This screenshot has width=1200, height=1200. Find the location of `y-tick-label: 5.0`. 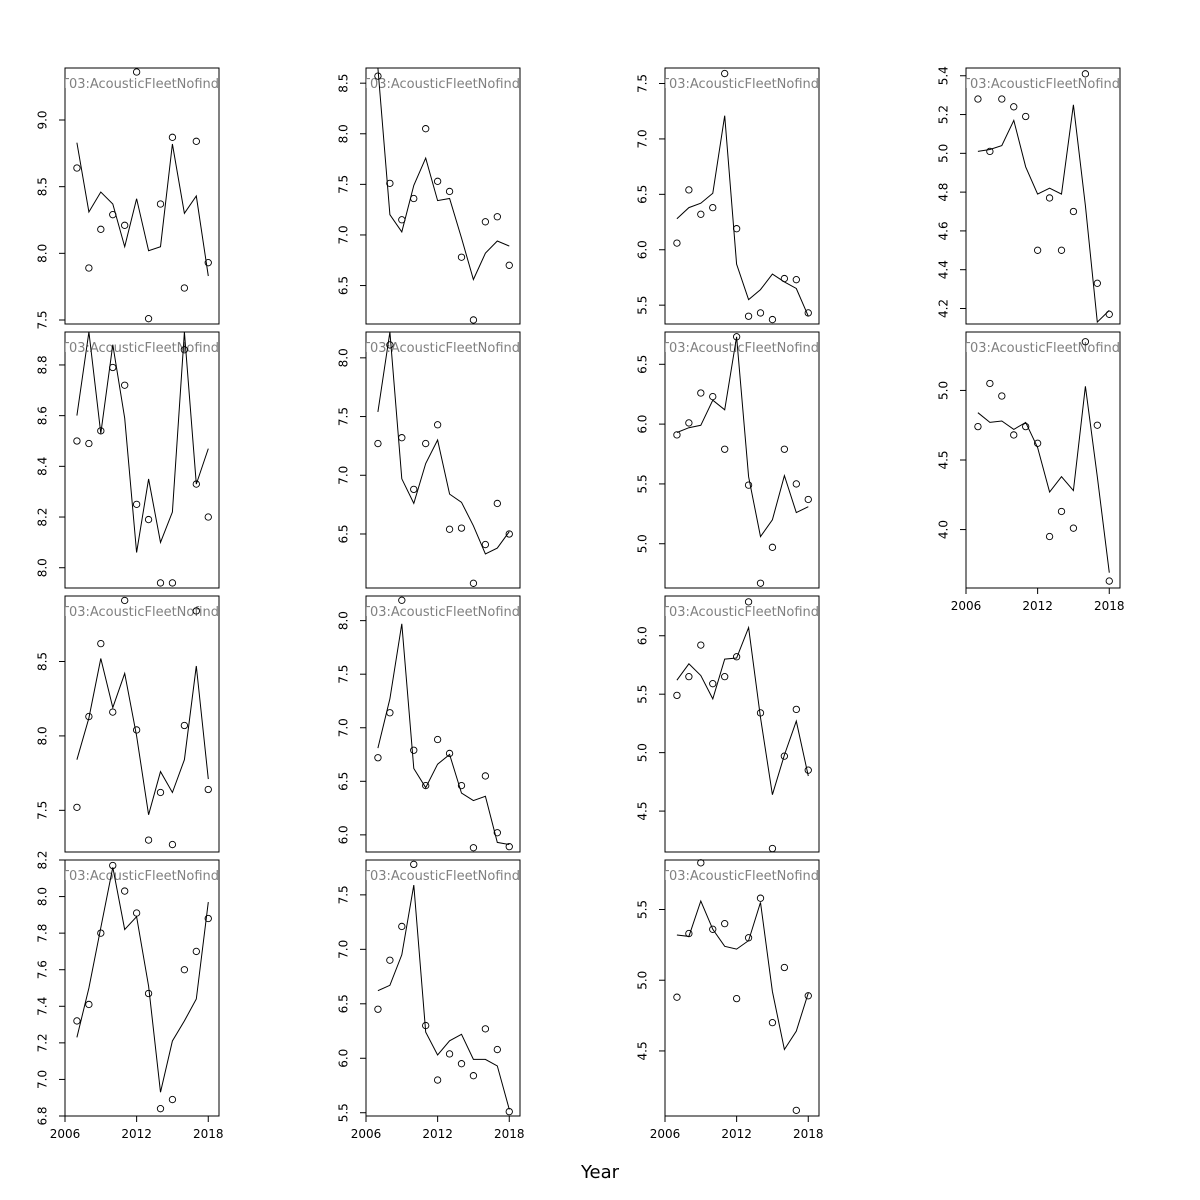

y-tick-label: 5.0 is located at coordinates (643, 543).